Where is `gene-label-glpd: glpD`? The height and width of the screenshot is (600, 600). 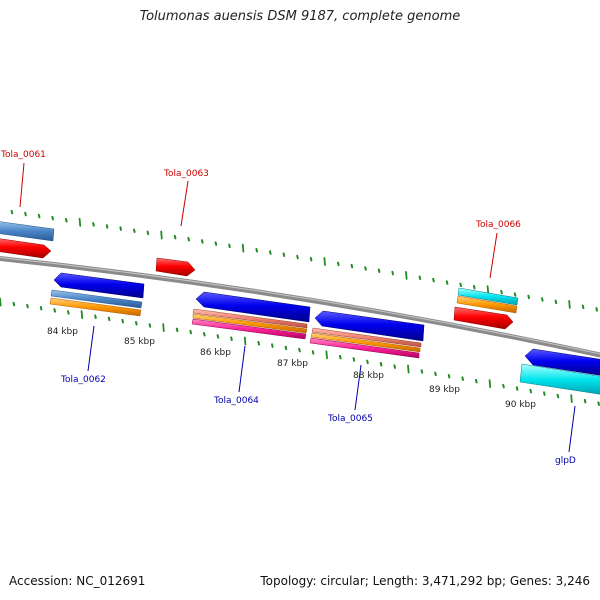 gene-label-glpd: glpD is located at coordinates (565, 461).